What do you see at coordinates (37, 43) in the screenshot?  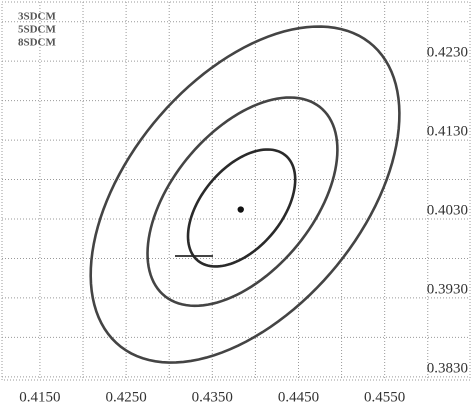 I see `legend-label: 8SDCM` at bounding box center [37, 43].